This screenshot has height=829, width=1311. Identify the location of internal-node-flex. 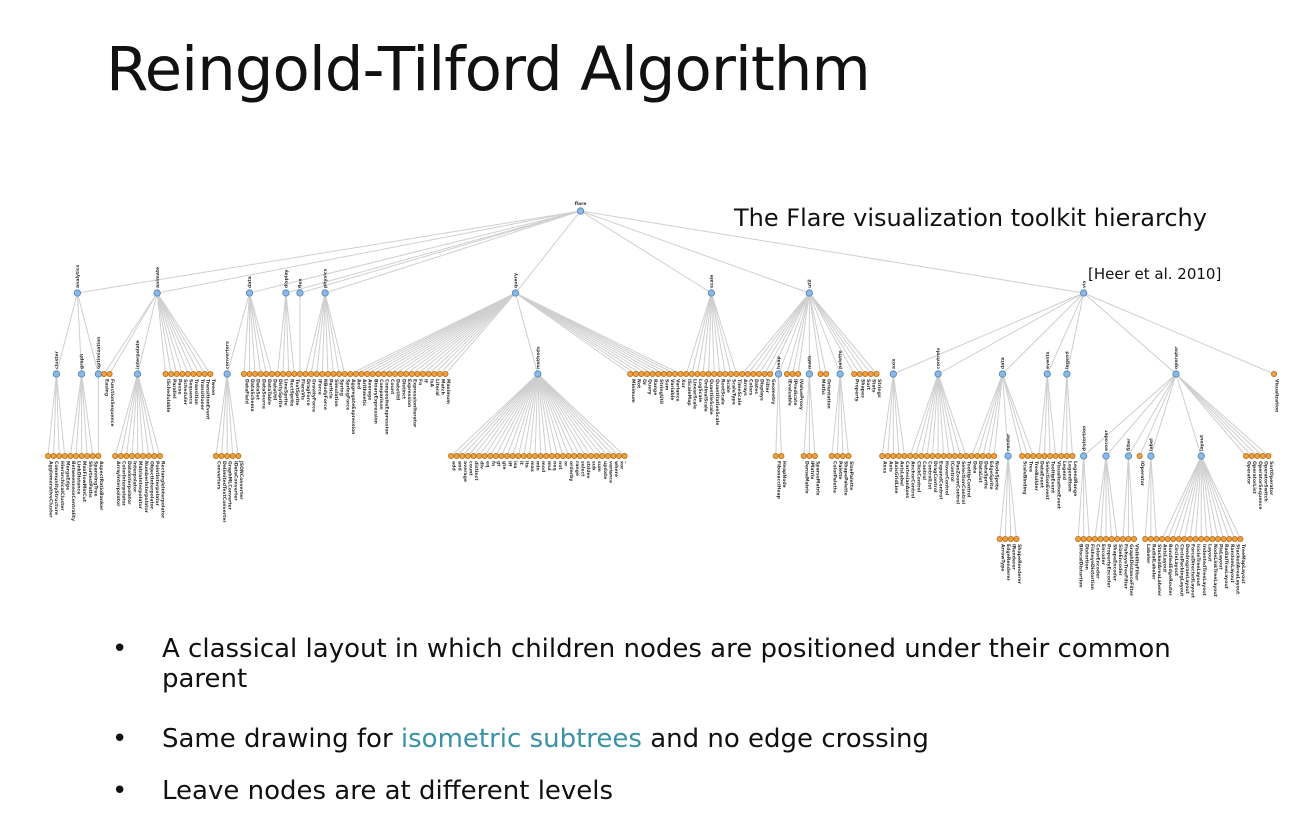
(300, 293).